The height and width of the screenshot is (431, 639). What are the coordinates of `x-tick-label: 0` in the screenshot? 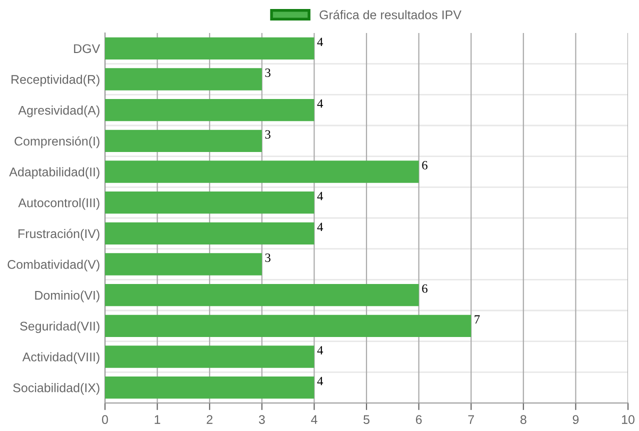 It's located at (105, 419).